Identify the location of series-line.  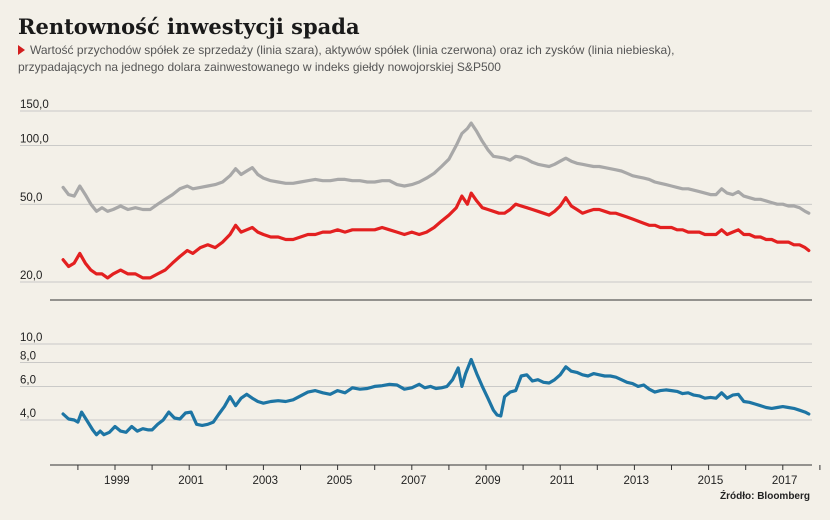
(436, 397).